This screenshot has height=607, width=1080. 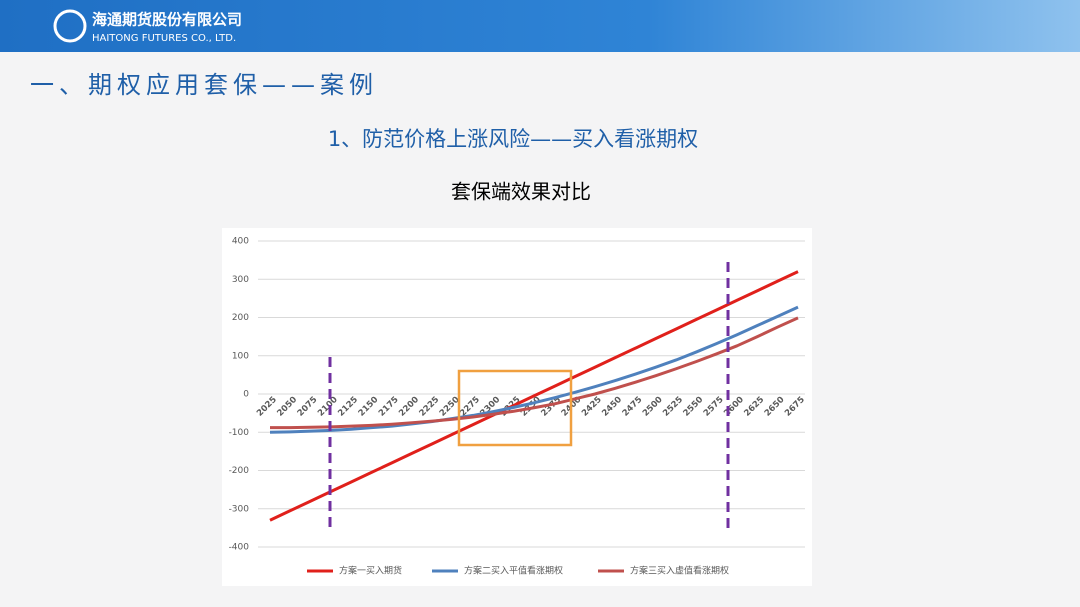 I want to click on company-en: HAITONG FUTURES CO., LTD., so click(x=164, y=38).